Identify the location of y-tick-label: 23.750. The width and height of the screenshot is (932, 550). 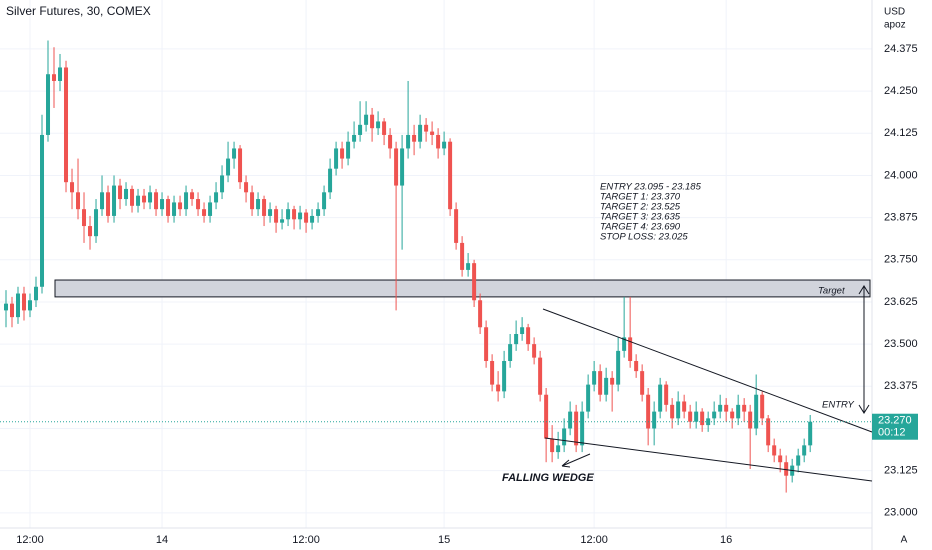
(901, 260).